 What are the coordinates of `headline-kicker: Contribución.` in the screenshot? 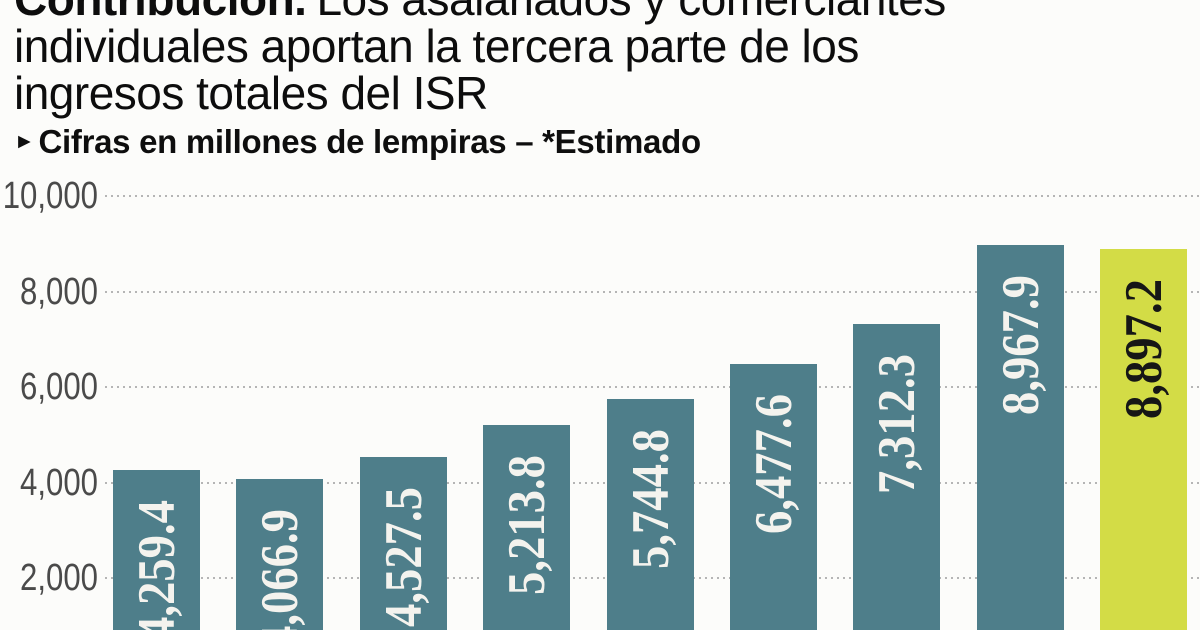 It's located at (160, 12).